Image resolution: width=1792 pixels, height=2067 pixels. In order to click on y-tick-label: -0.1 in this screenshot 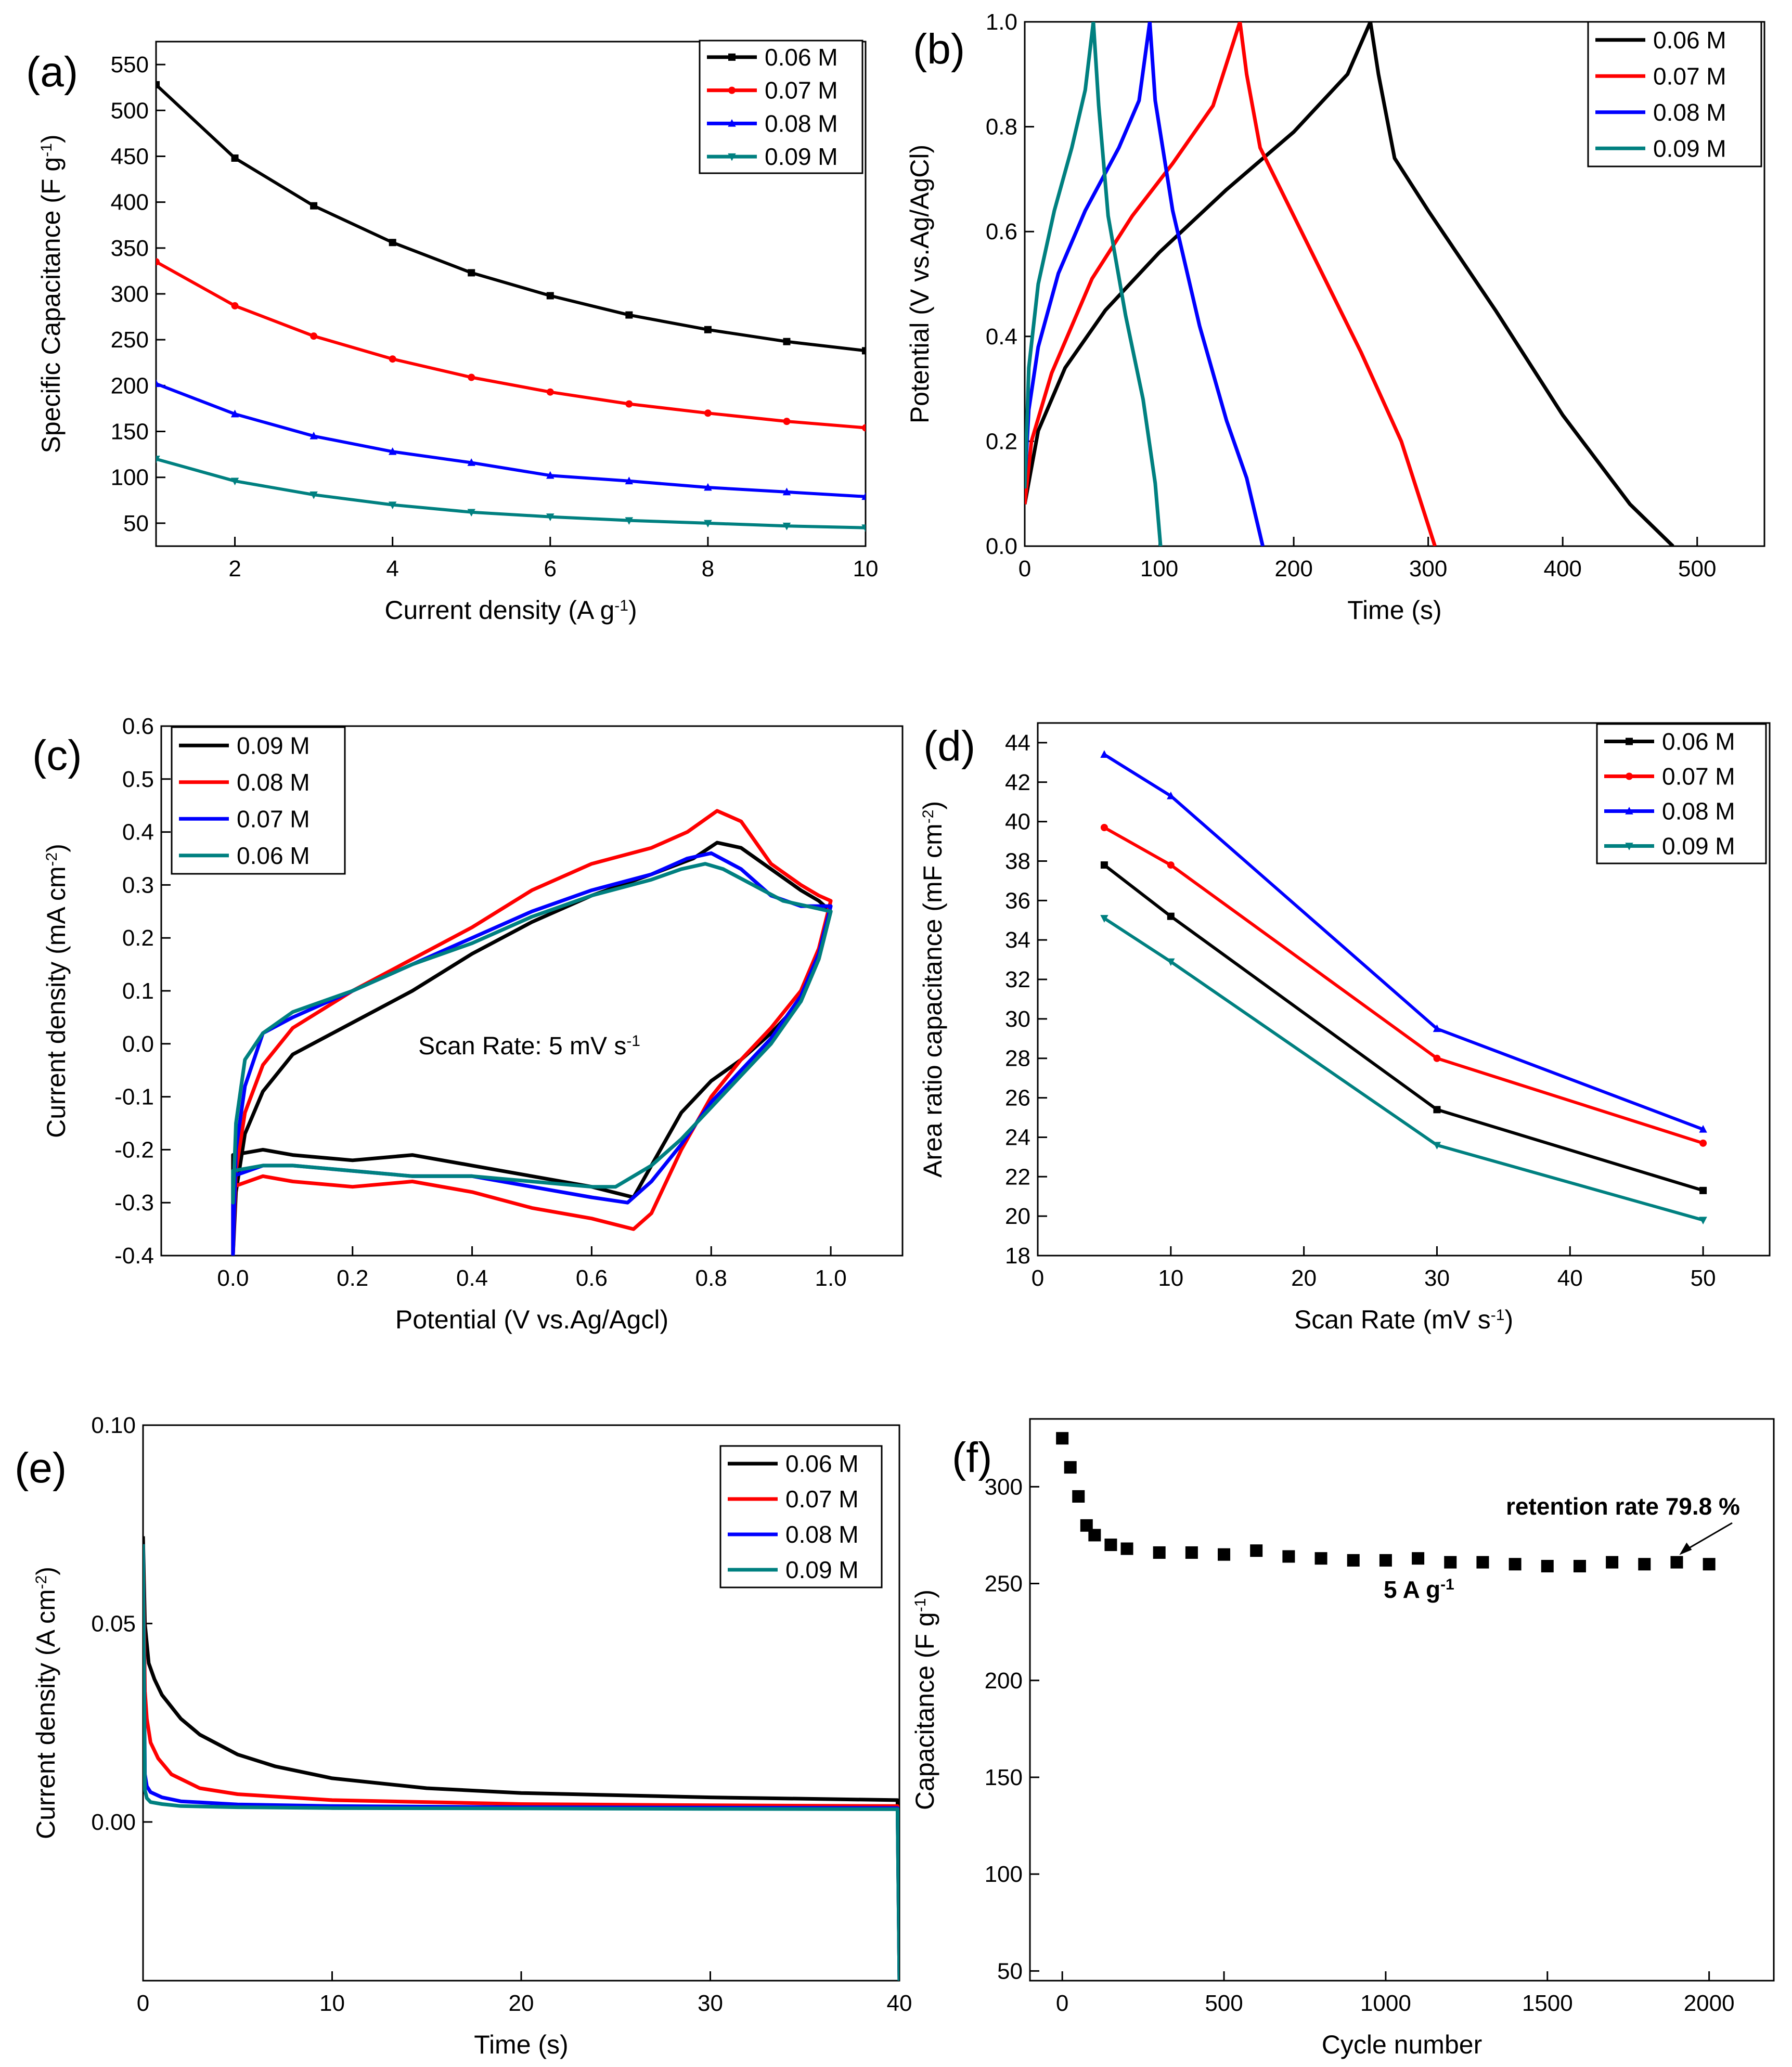, I will do `click(134, 1097)`.